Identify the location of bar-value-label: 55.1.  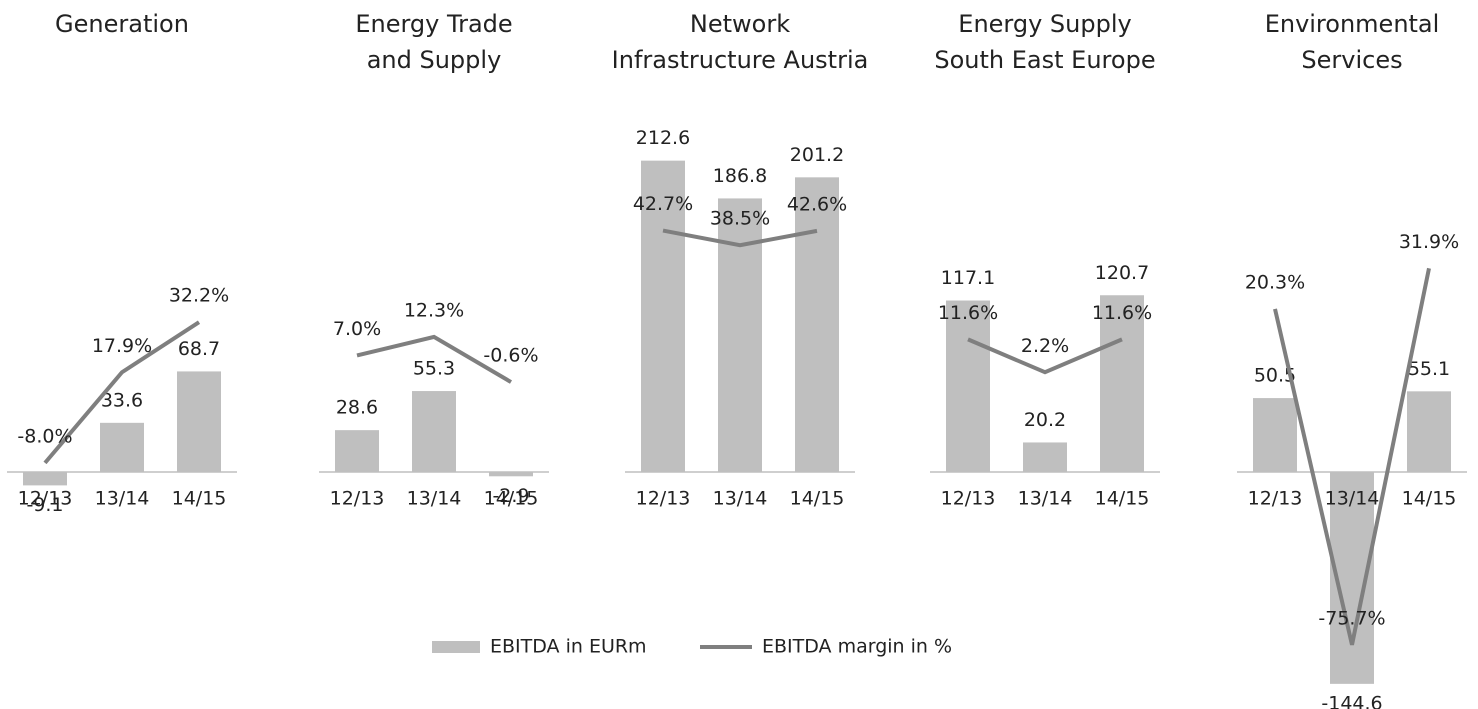
(1429, 369).